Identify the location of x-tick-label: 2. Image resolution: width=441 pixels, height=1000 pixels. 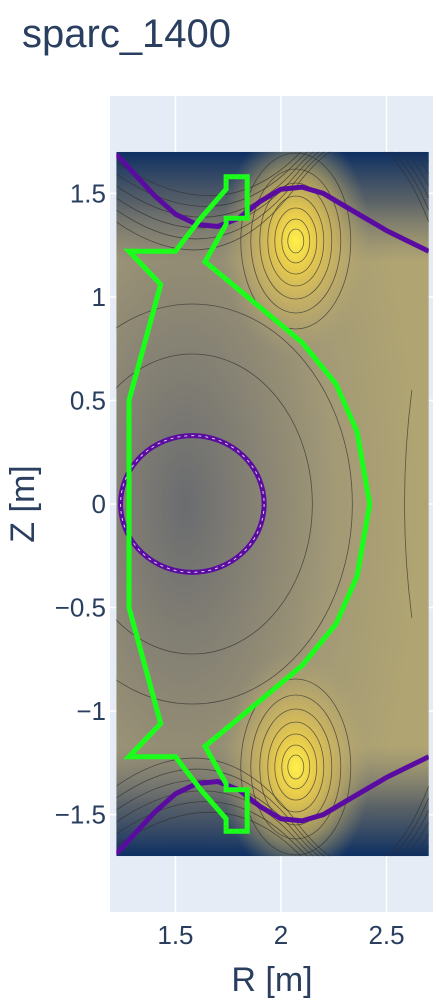
(281, 935).